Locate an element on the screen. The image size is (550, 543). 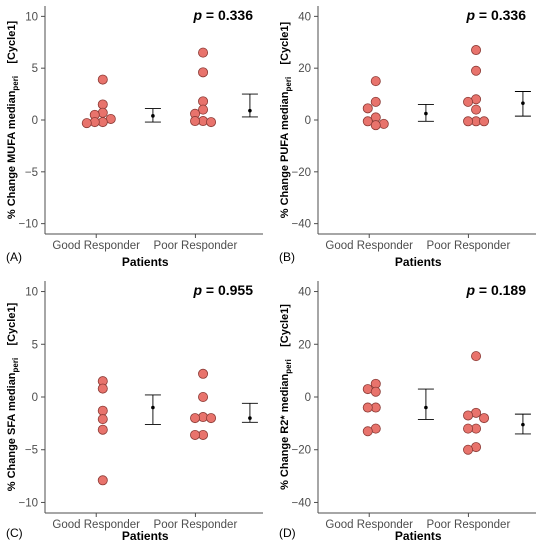
panel-label: (B) is located at coordinates (287, 257).